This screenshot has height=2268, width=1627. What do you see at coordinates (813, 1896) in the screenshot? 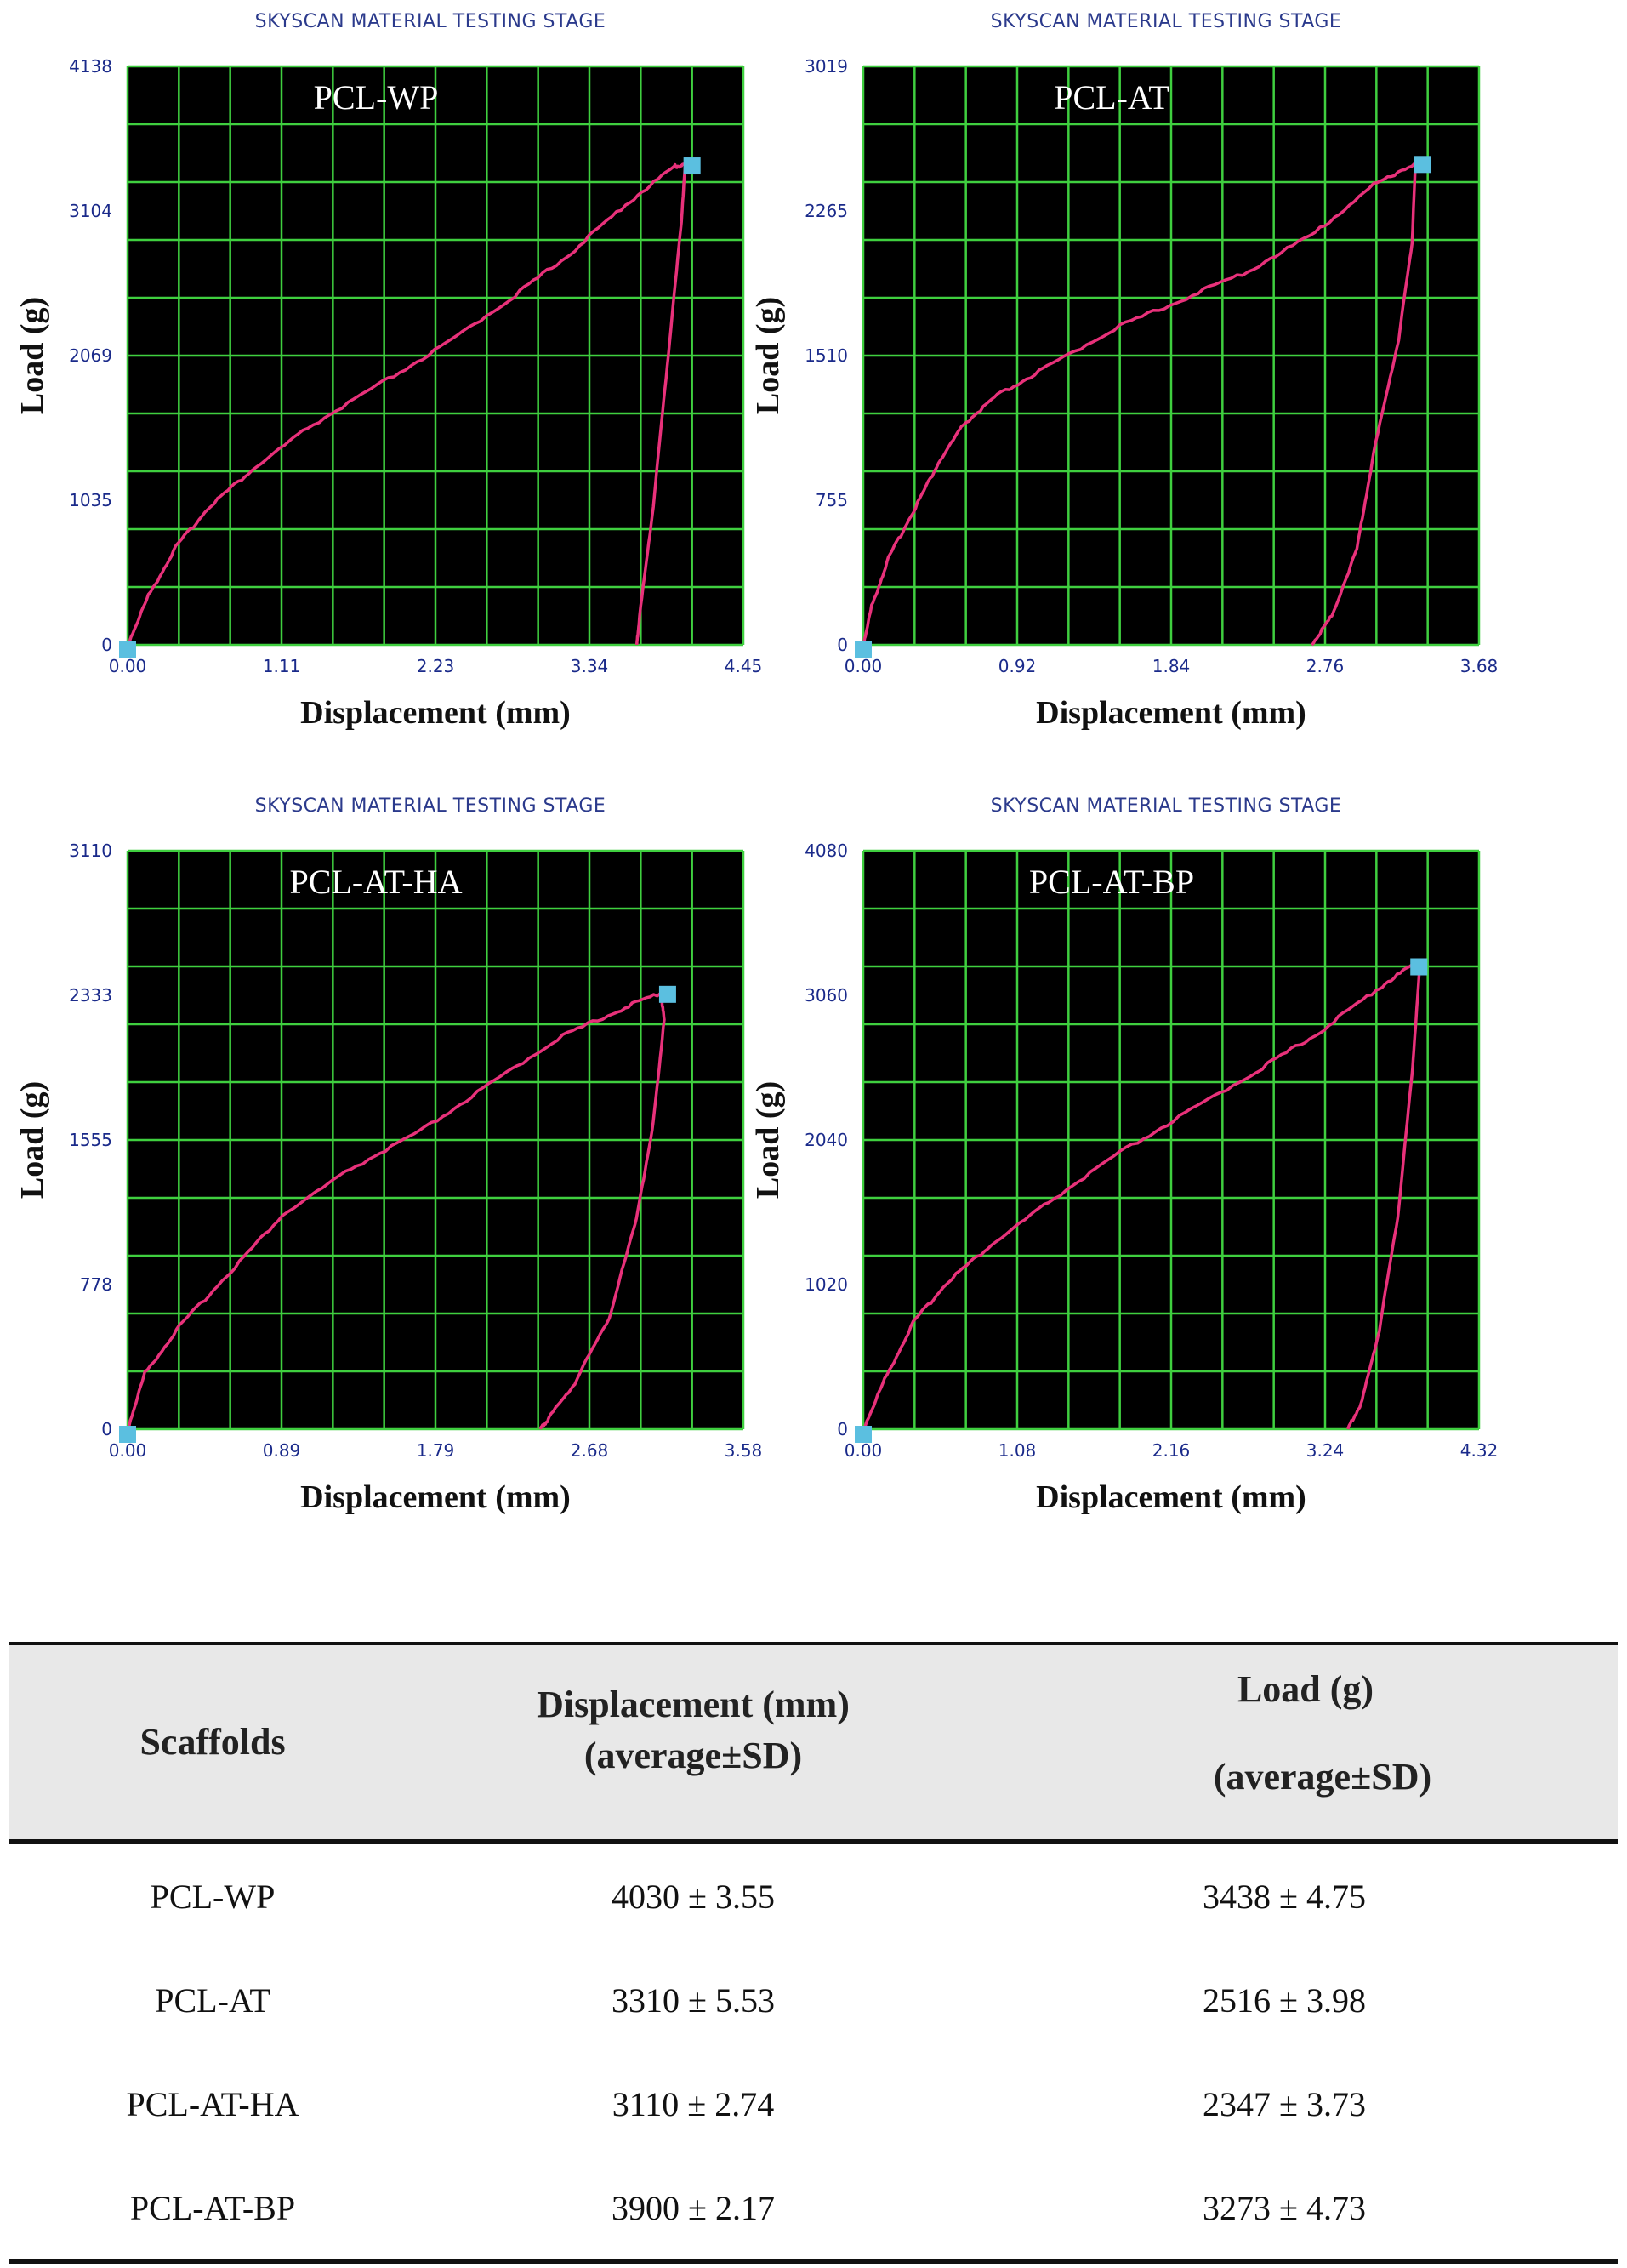
I see `table-row: PCL-WP 4030 ± 3.55 3438 ± 4.75` at bounding box center [813, 1896].